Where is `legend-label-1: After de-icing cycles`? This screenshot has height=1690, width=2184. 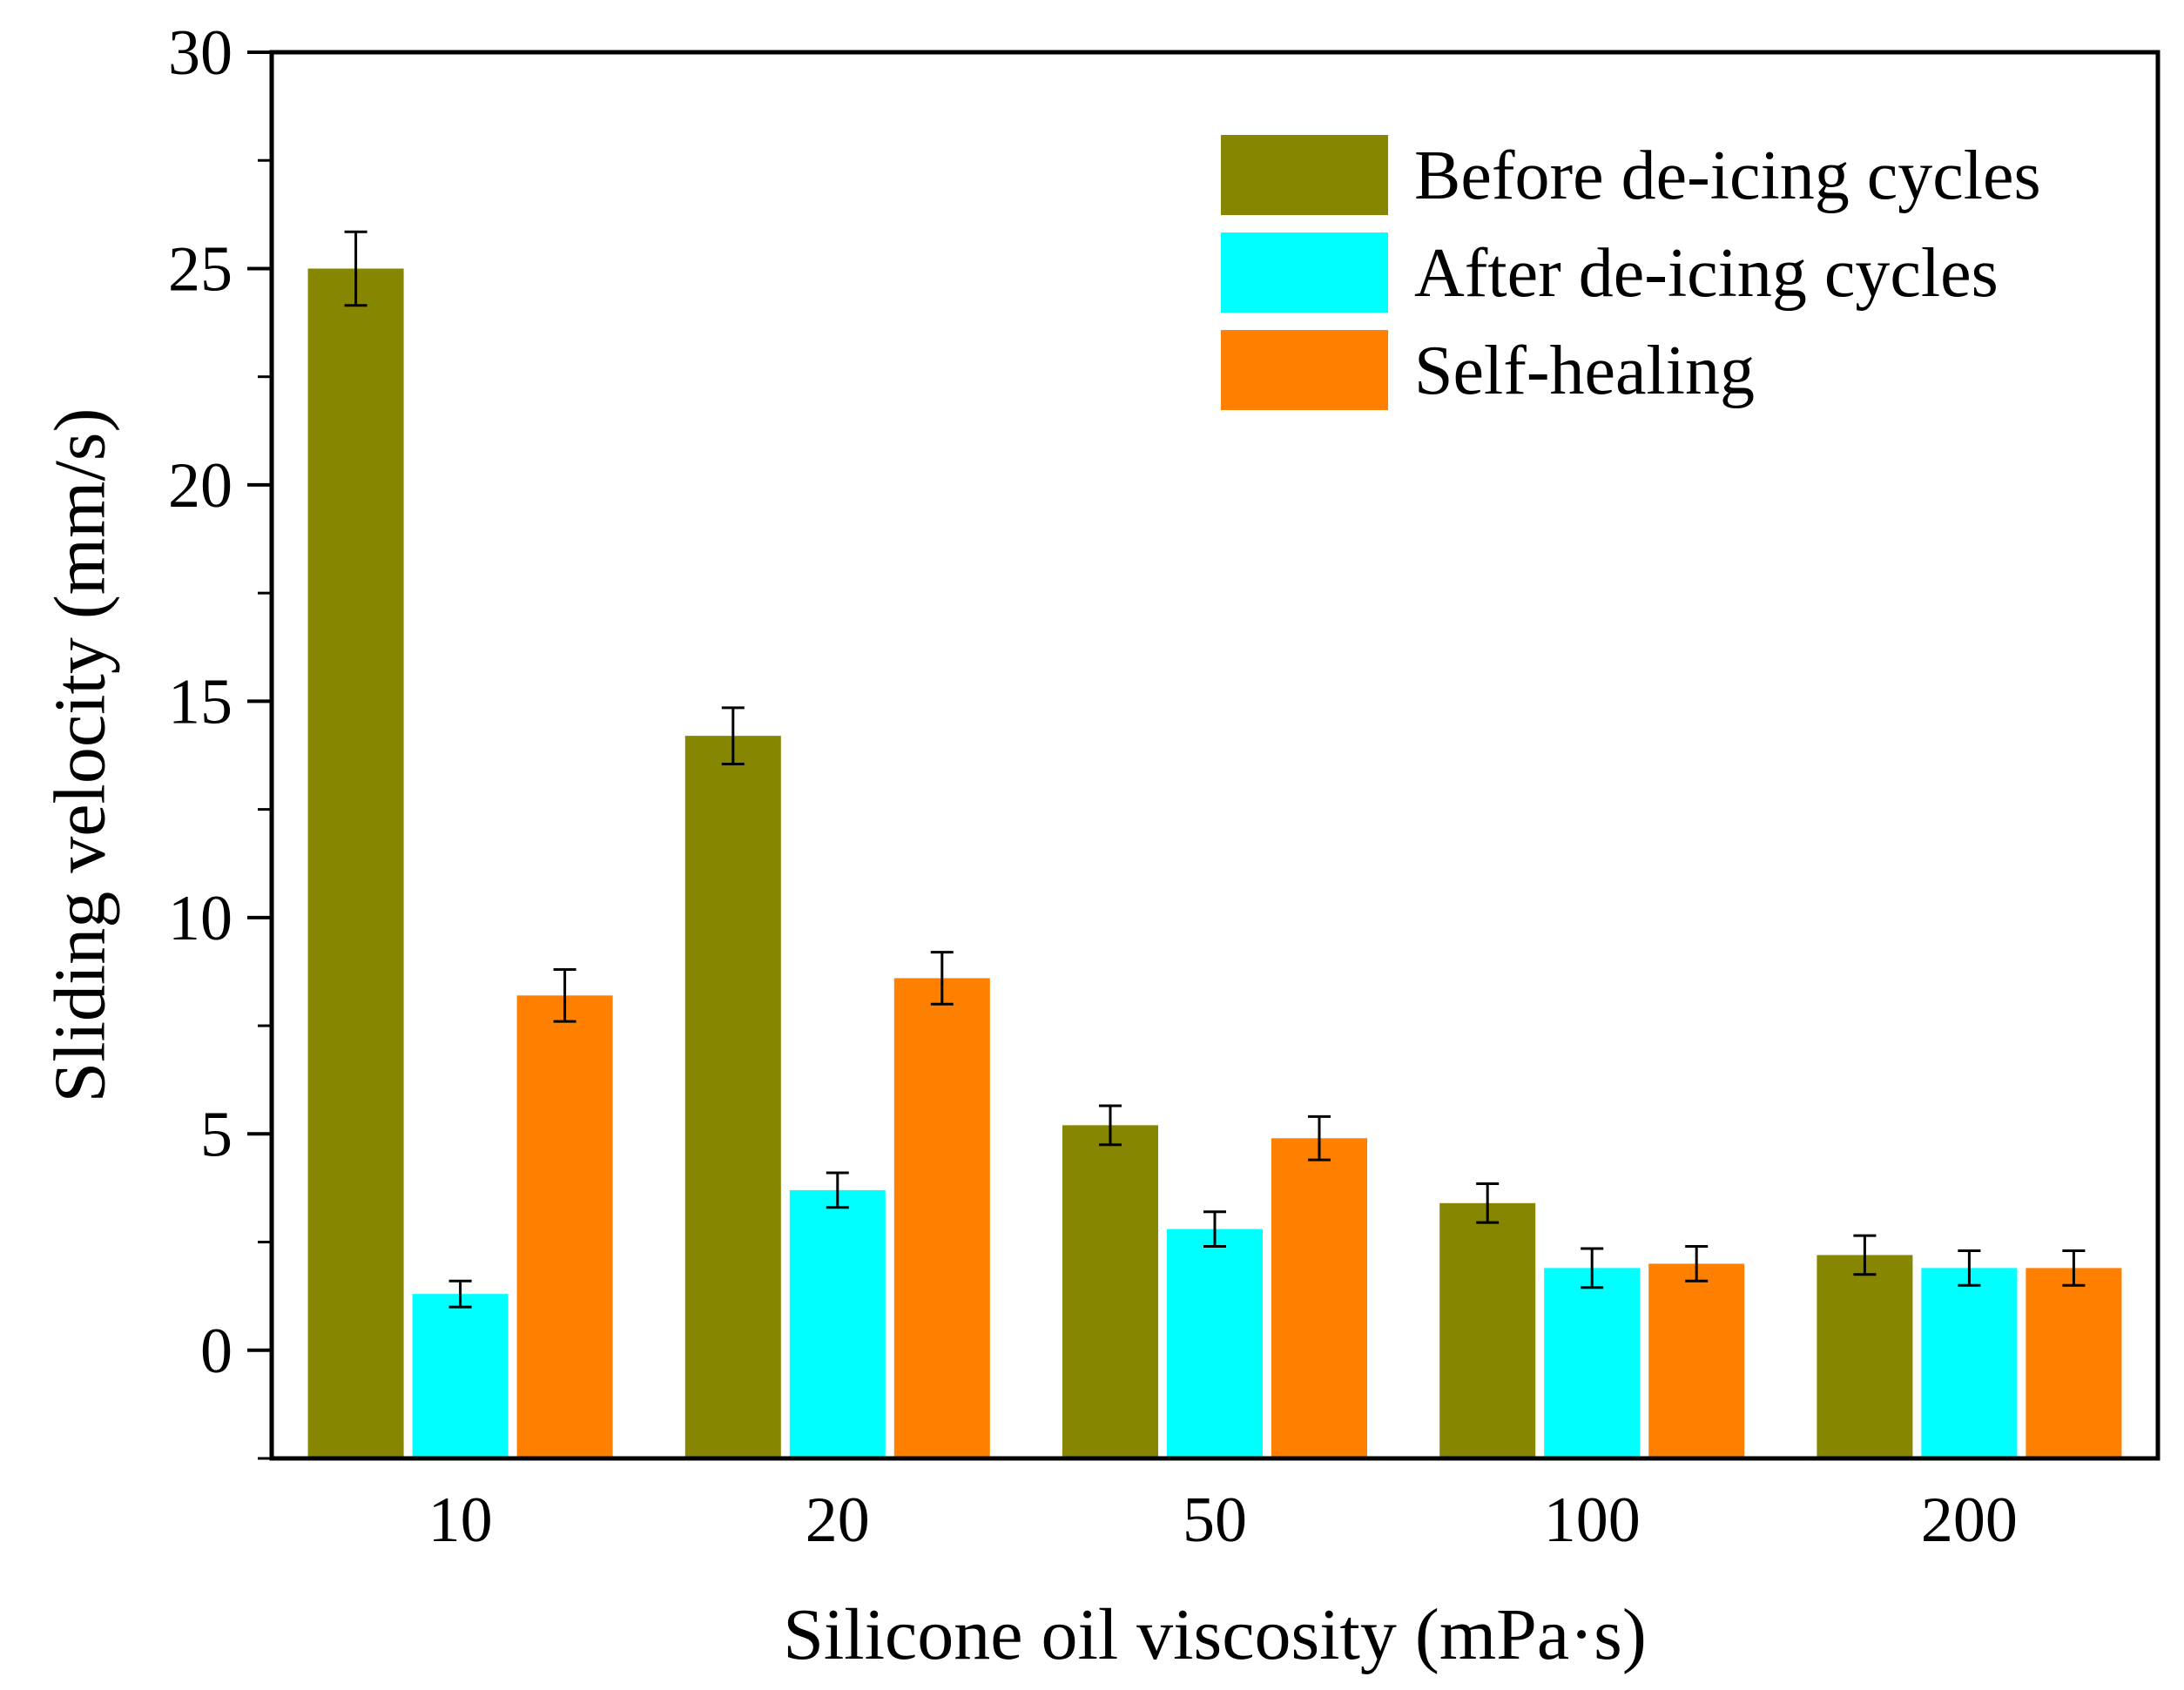 legend-label-1: After de-icing cycles is located at coordinates (1706, 273).